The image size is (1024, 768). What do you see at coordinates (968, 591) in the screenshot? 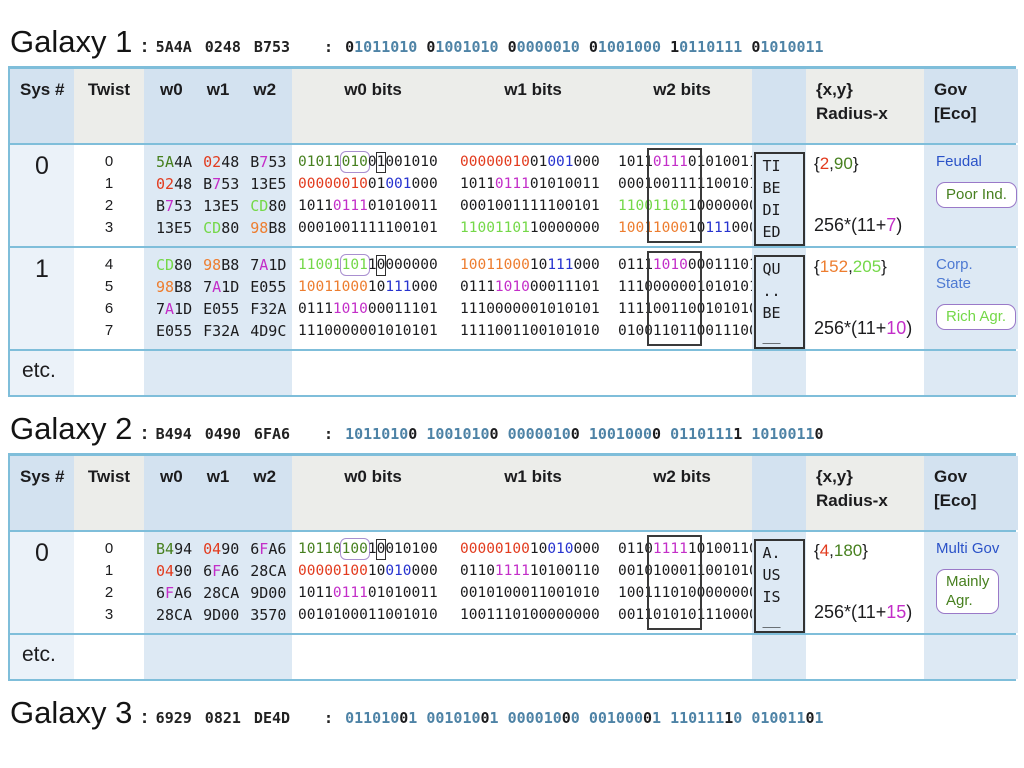
I see `economy-badge: Mainly Agr.` at bounding box center [968, 591].